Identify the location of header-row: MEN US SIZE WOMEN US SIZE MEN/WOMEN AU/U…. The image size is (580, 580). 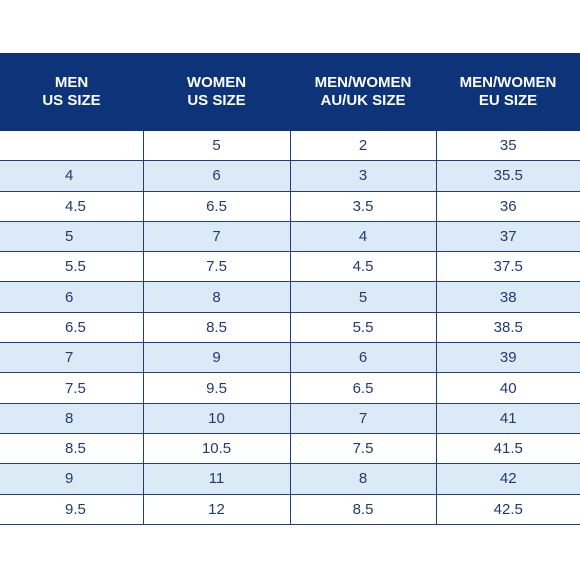
(290, 92).